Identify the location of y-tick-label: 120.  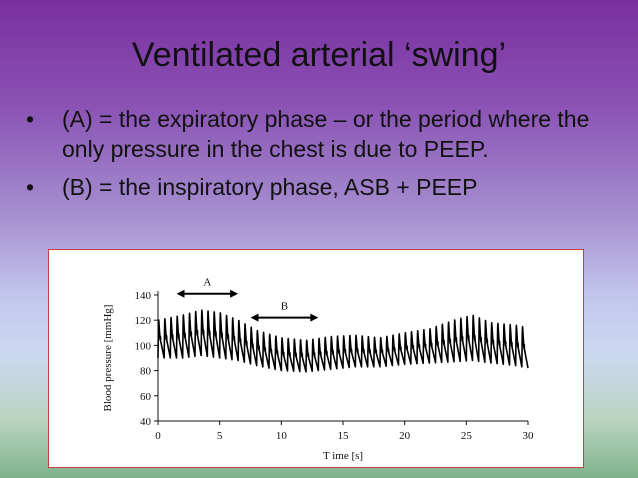
(143, 321).